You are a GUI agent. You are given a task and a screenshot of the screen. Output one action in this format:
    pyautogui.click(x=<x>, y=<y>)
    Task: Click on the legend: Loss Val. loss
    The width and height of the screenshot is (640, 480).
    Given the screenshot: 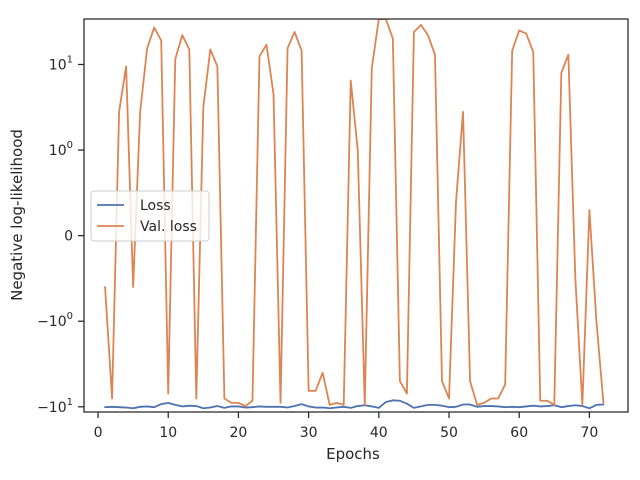 What is the action you would take?
    pyautogui.click(x=150, y=216)
    